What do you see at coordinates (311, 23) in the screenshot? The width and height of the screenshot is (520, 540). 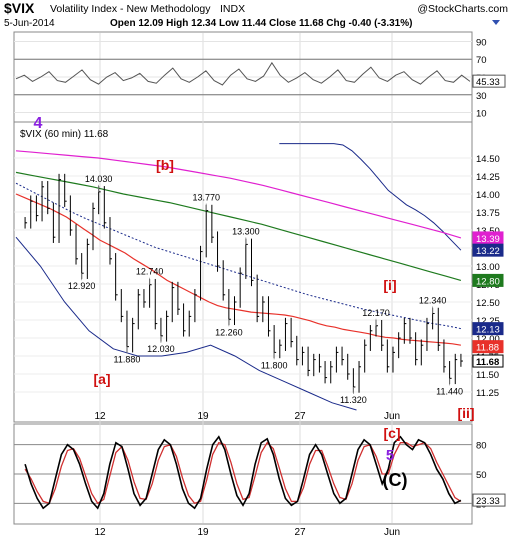 I see `close-value: 11.68` at bounding box center [311, 23].